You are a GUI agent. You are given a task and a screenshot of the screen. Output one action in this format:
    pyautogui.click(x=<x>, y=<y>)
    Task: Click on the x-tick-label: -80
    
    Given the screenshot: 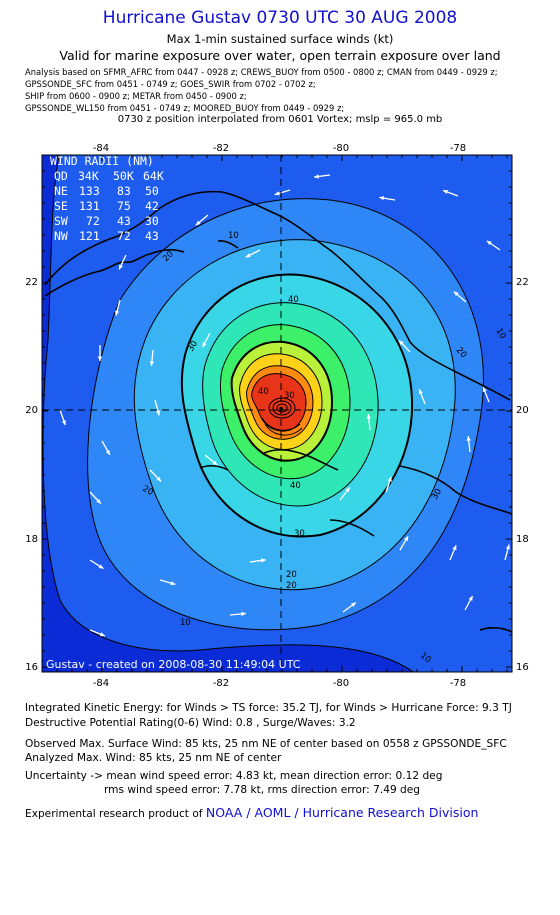 What is the action you would take?
    pyautogui.click(x=341, y=148)
    